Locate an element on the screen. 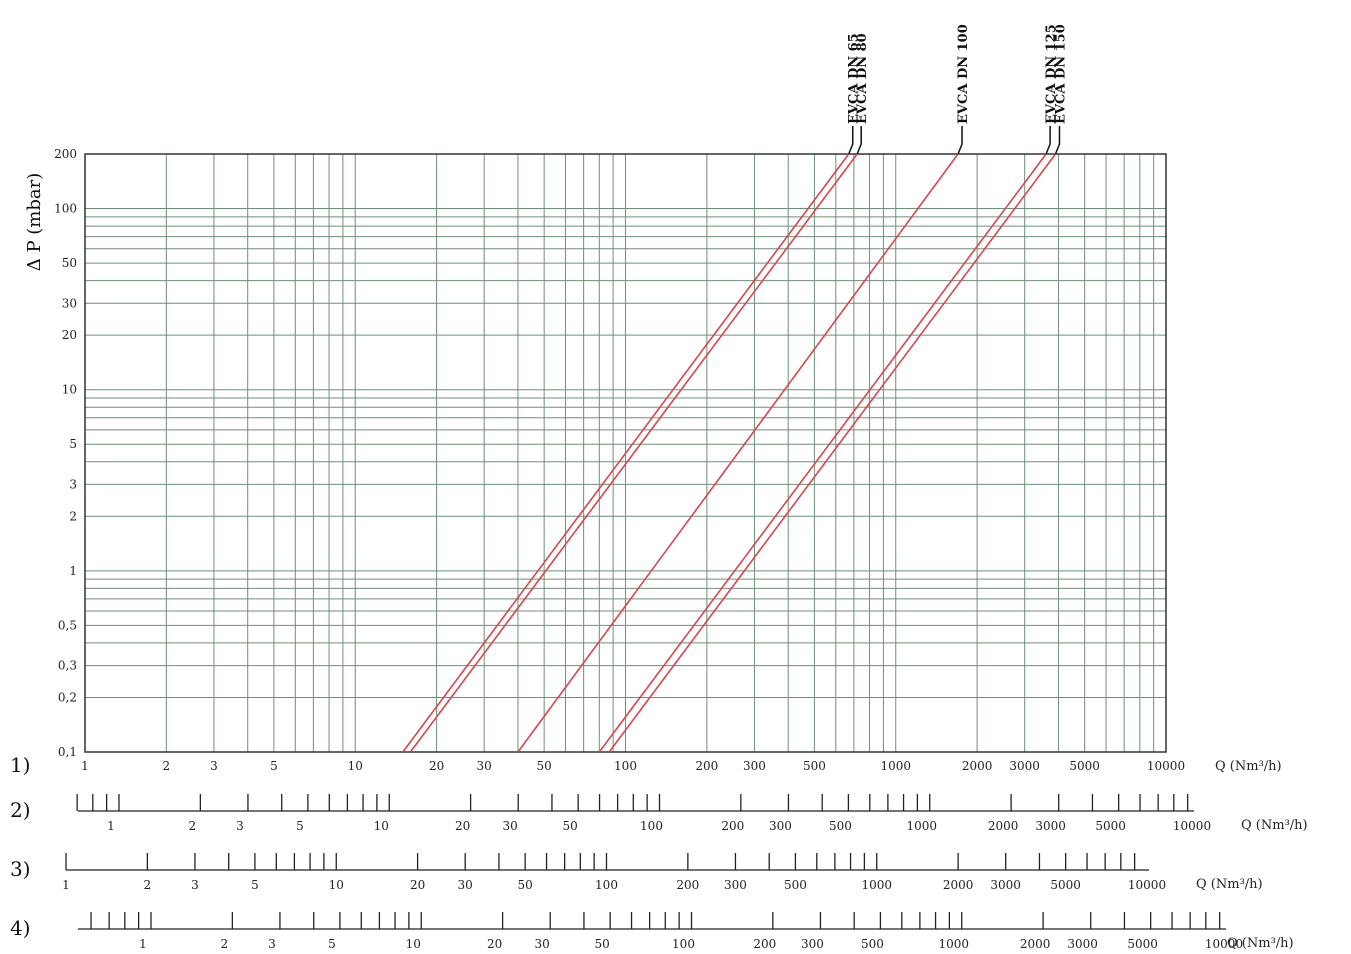 The image size is (1351, 954). y-tick-label: 0,3 is located at coordinates (67, 666).